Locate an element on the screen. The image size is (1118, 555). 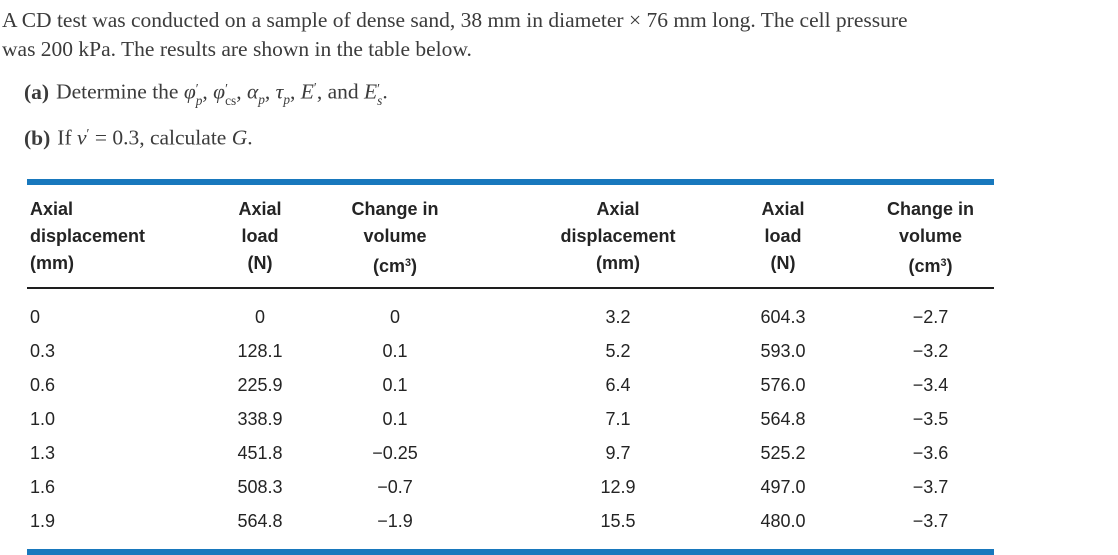
table-cell: 6.4 is located at coordinates (618, 385).